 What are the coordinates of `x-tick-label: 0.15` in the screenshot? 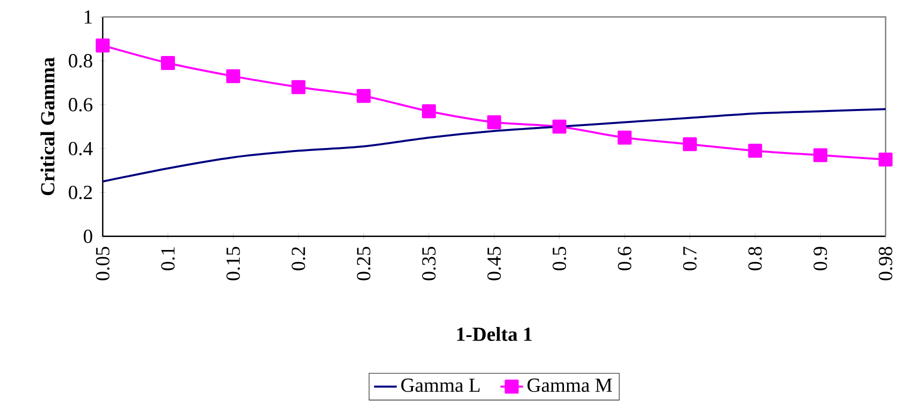 It's located at (233, 263).